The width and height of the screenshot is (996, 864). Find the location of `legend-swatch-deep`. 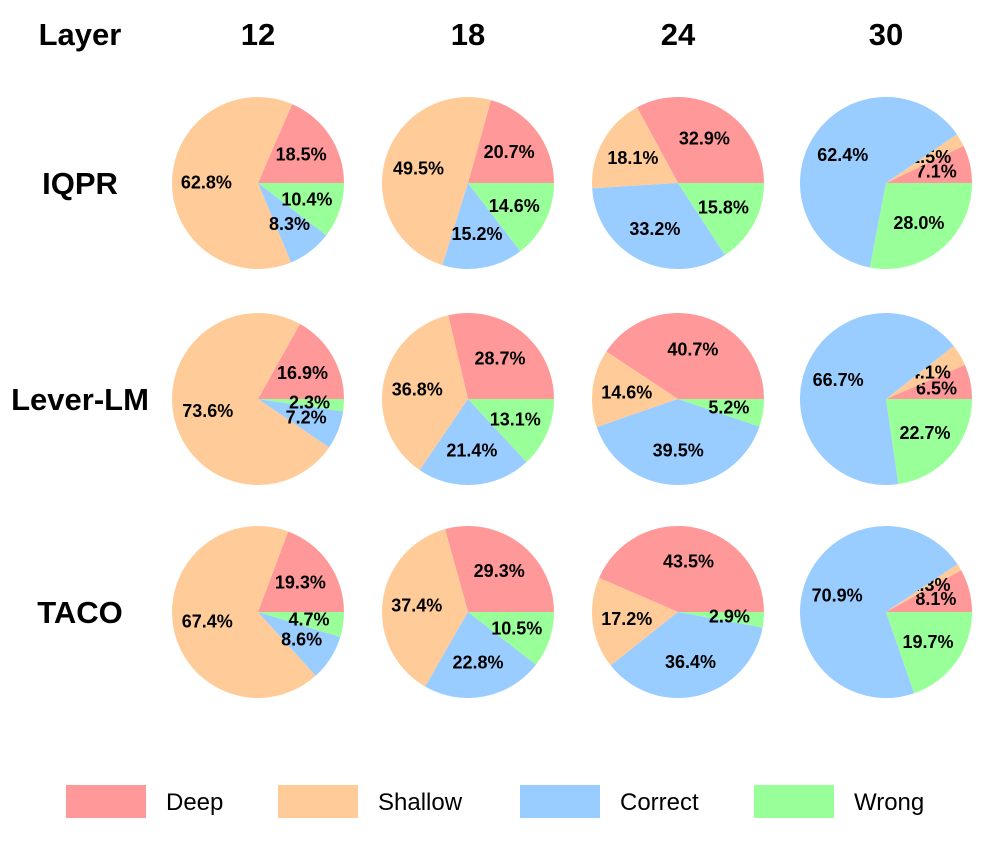

legend-swatch-deep is located at coordinates (106, 801).